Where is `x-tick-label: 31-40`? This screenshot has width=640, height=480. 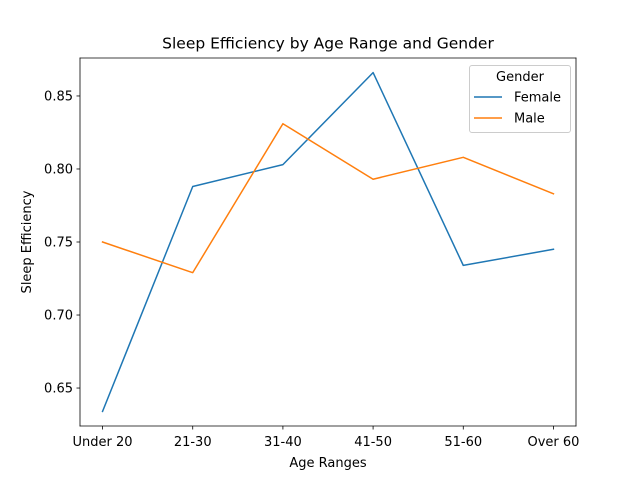 x-tick-label: 31-40 is located at coordinates (283, 442).